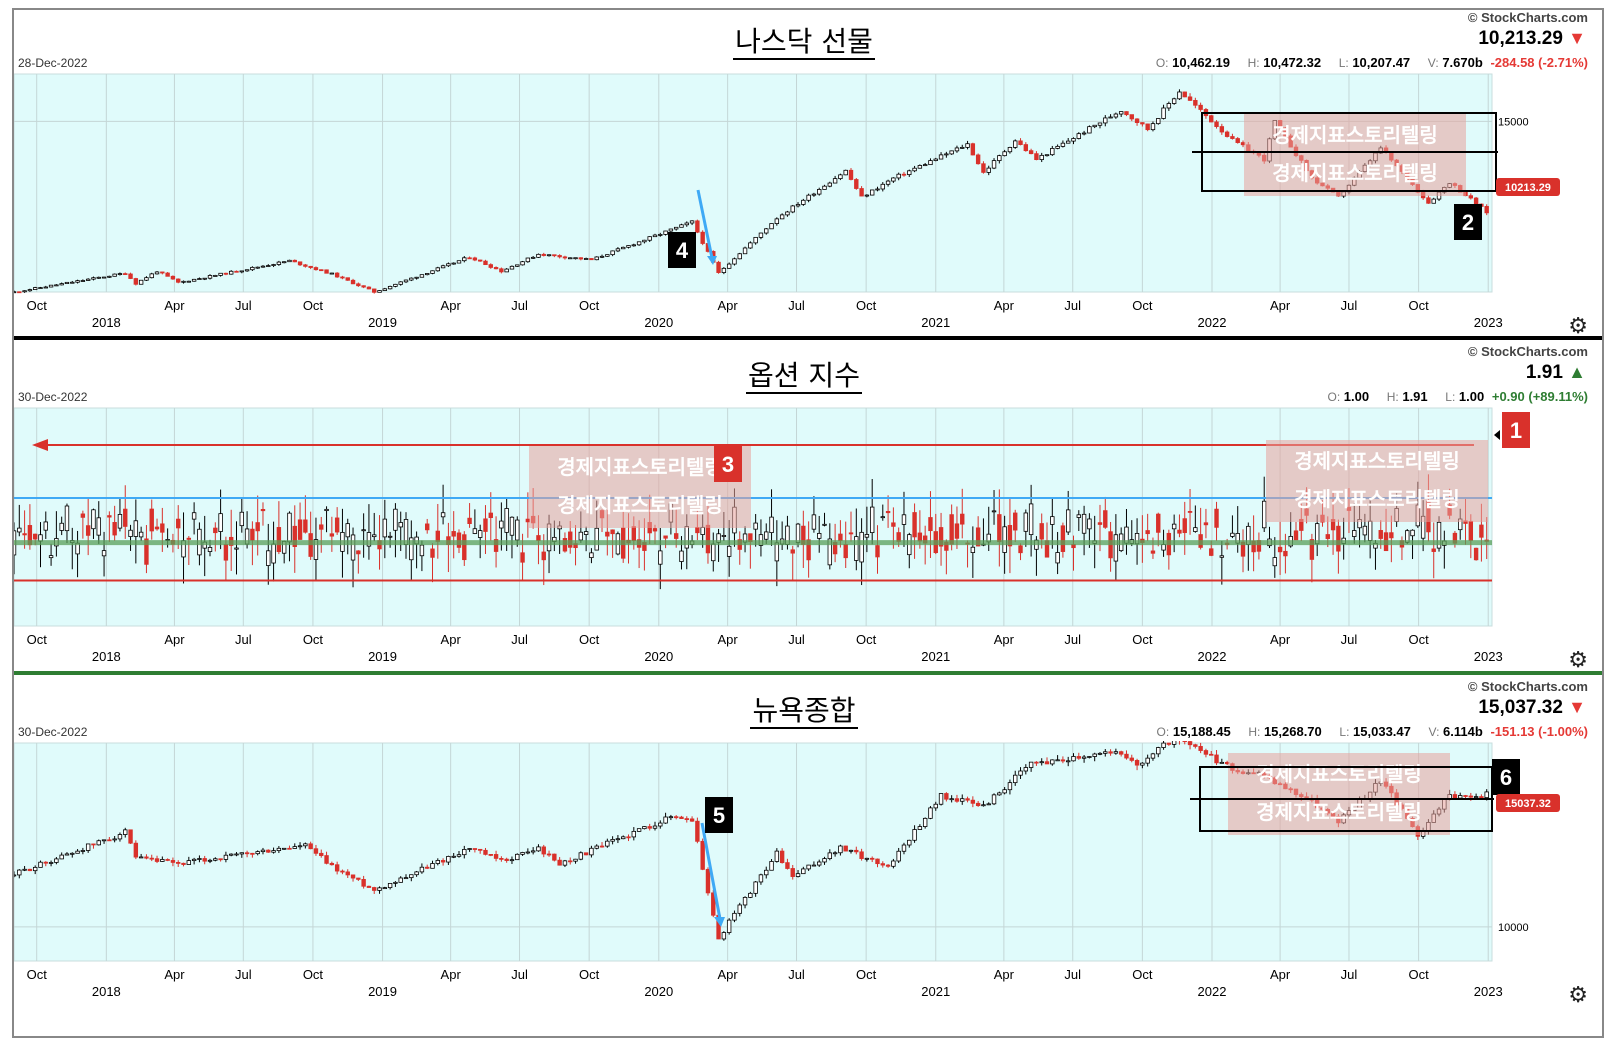 The height and width of the screenshot is (1046, 1616). Describe the element at coordinates (1355, 135) in the screenshot. I see `watermark-text: 경제지표스토리텔링` at that location.